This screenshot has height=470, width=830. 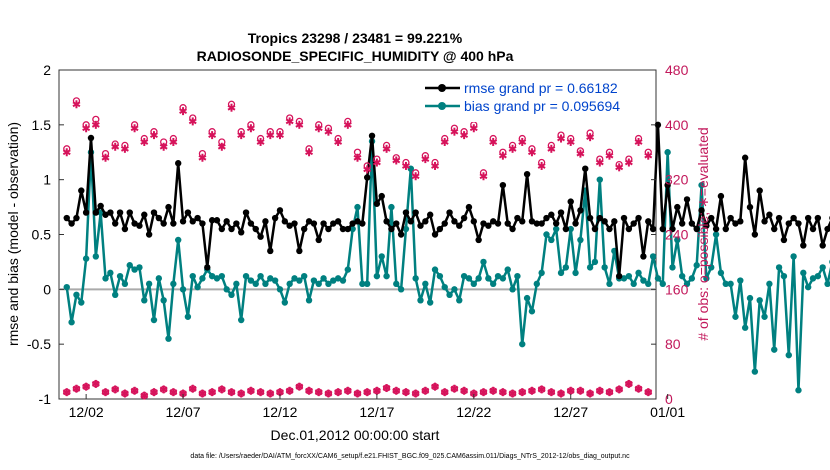 What do you see at coordinates (677, 125) in the screenshot?
I see `y-right-tick-label: 400` at bounding box center [677, 125].